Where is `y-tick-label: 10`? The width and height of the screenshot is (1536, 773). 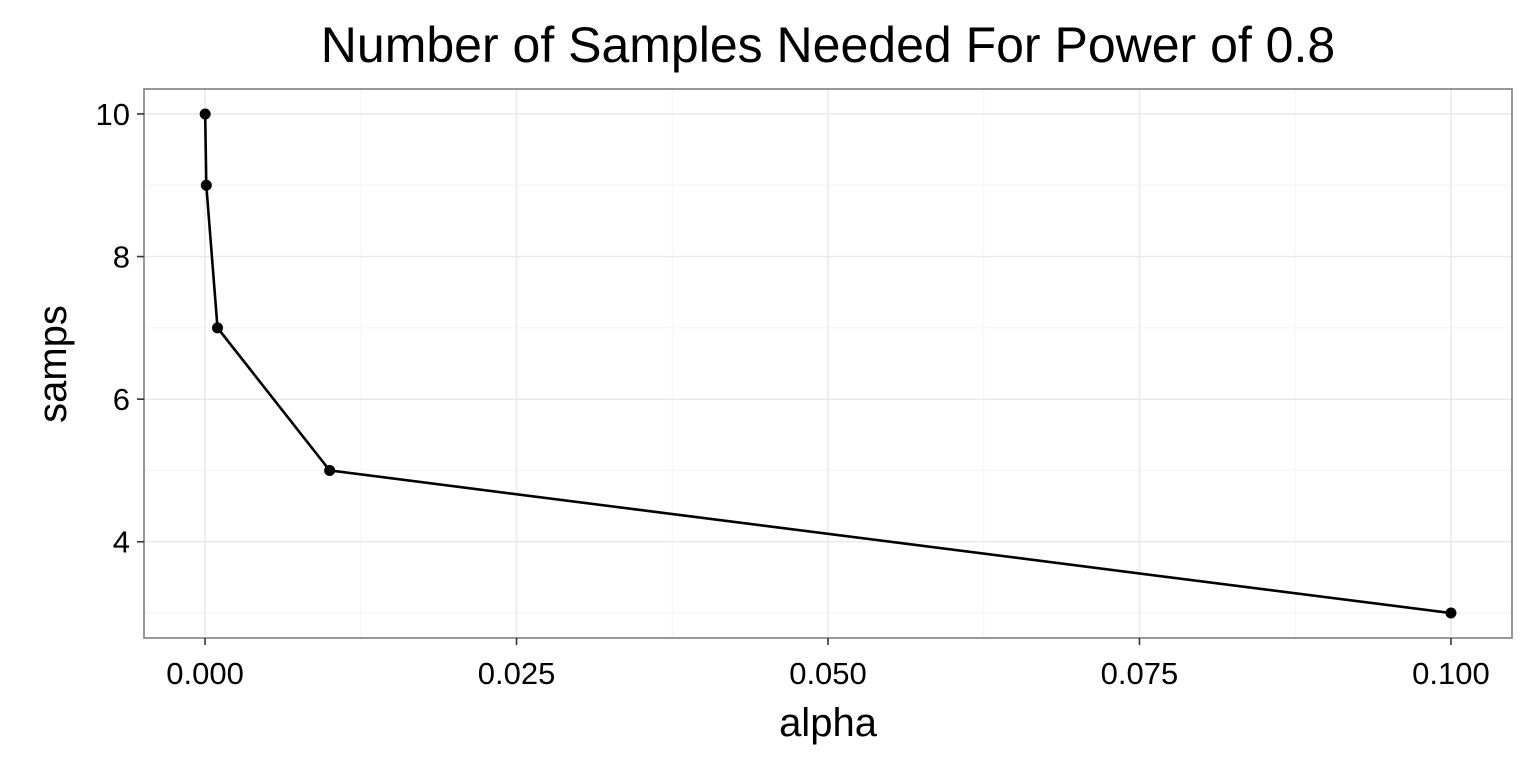 y-tick-label: 10 is located at coordinates (113, 114).